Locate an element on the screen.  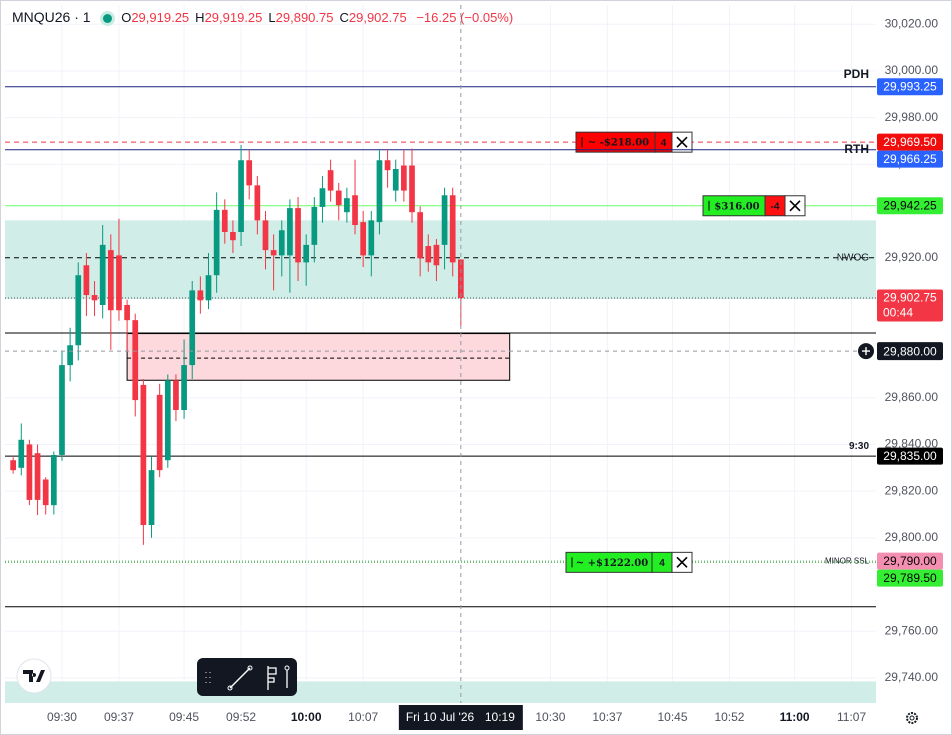
field-value: 29,902.75 is located at coordinates (377, 17).